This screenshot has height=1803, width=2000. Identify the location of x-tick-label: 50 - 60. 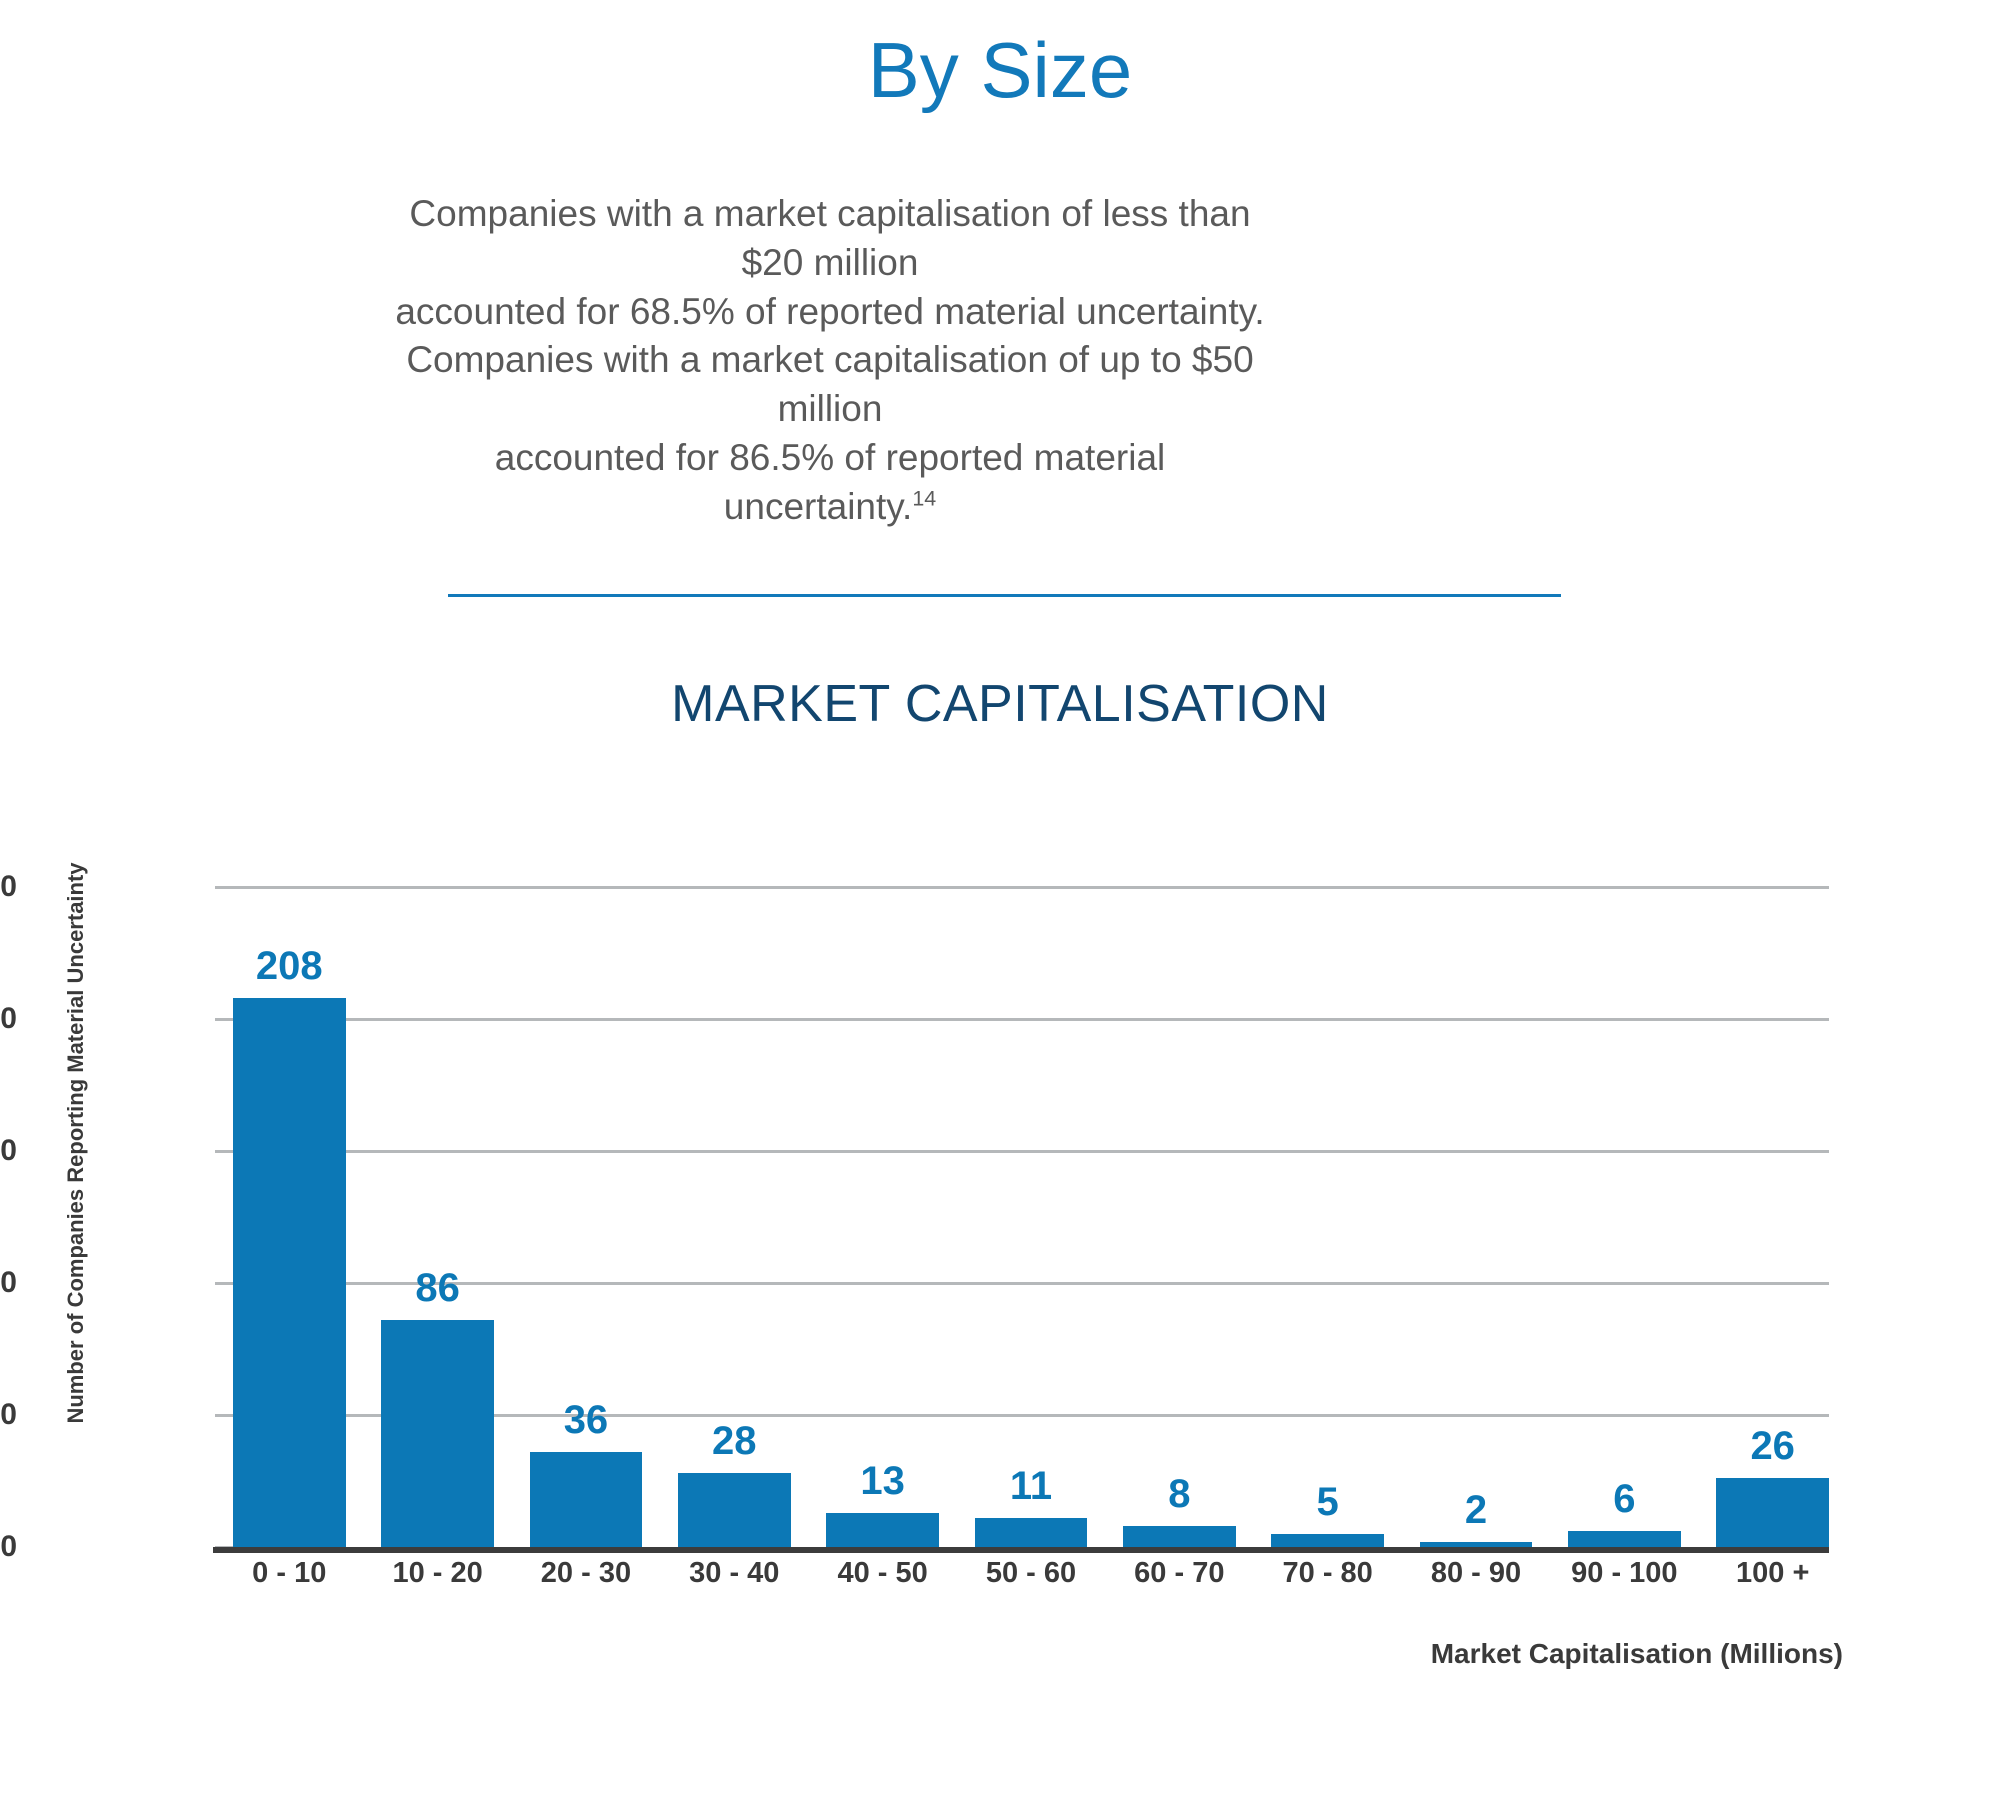
(1031, 1573).